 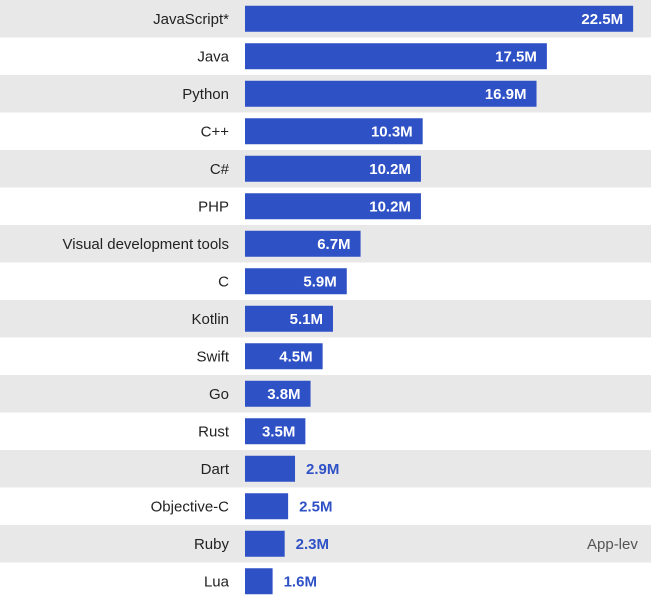 I want to click on value-label-kotlin: 5.1M, so click(x=306, y=319).